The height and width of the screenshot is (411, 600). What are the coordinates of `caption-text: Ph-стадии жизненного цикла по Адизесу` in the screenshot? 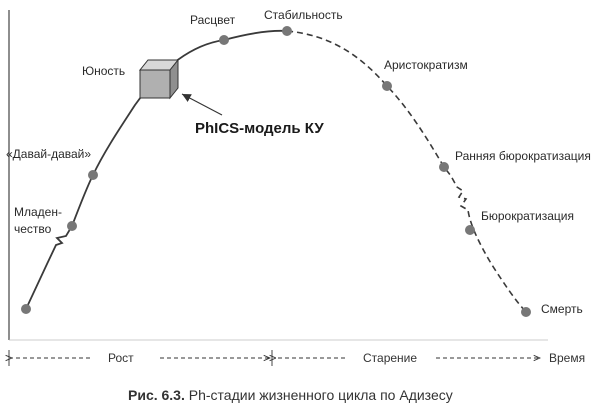 It's located at (319, 395).